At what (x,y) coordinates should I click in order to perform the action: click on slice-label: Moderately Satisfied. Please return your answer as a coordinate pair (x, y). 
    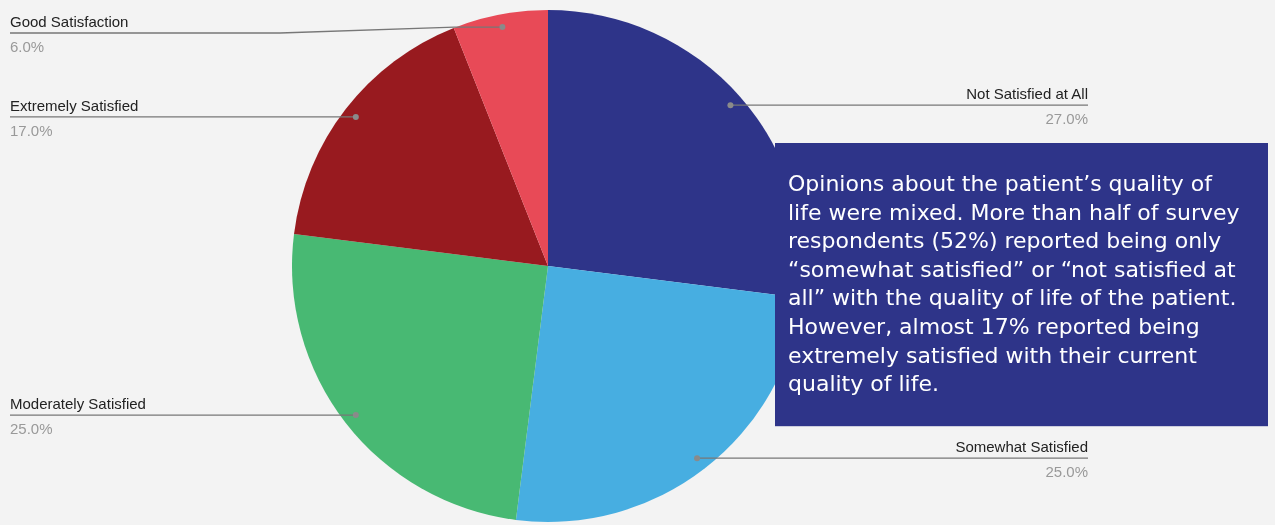
    Looking at the image, I should click on (78, 404).